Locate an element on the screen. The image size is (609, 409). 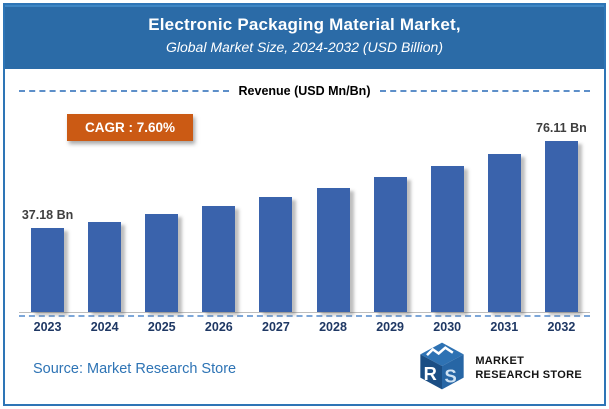
logo-text-line2: RESEARCH STORE is located at coordinates (528, 374).